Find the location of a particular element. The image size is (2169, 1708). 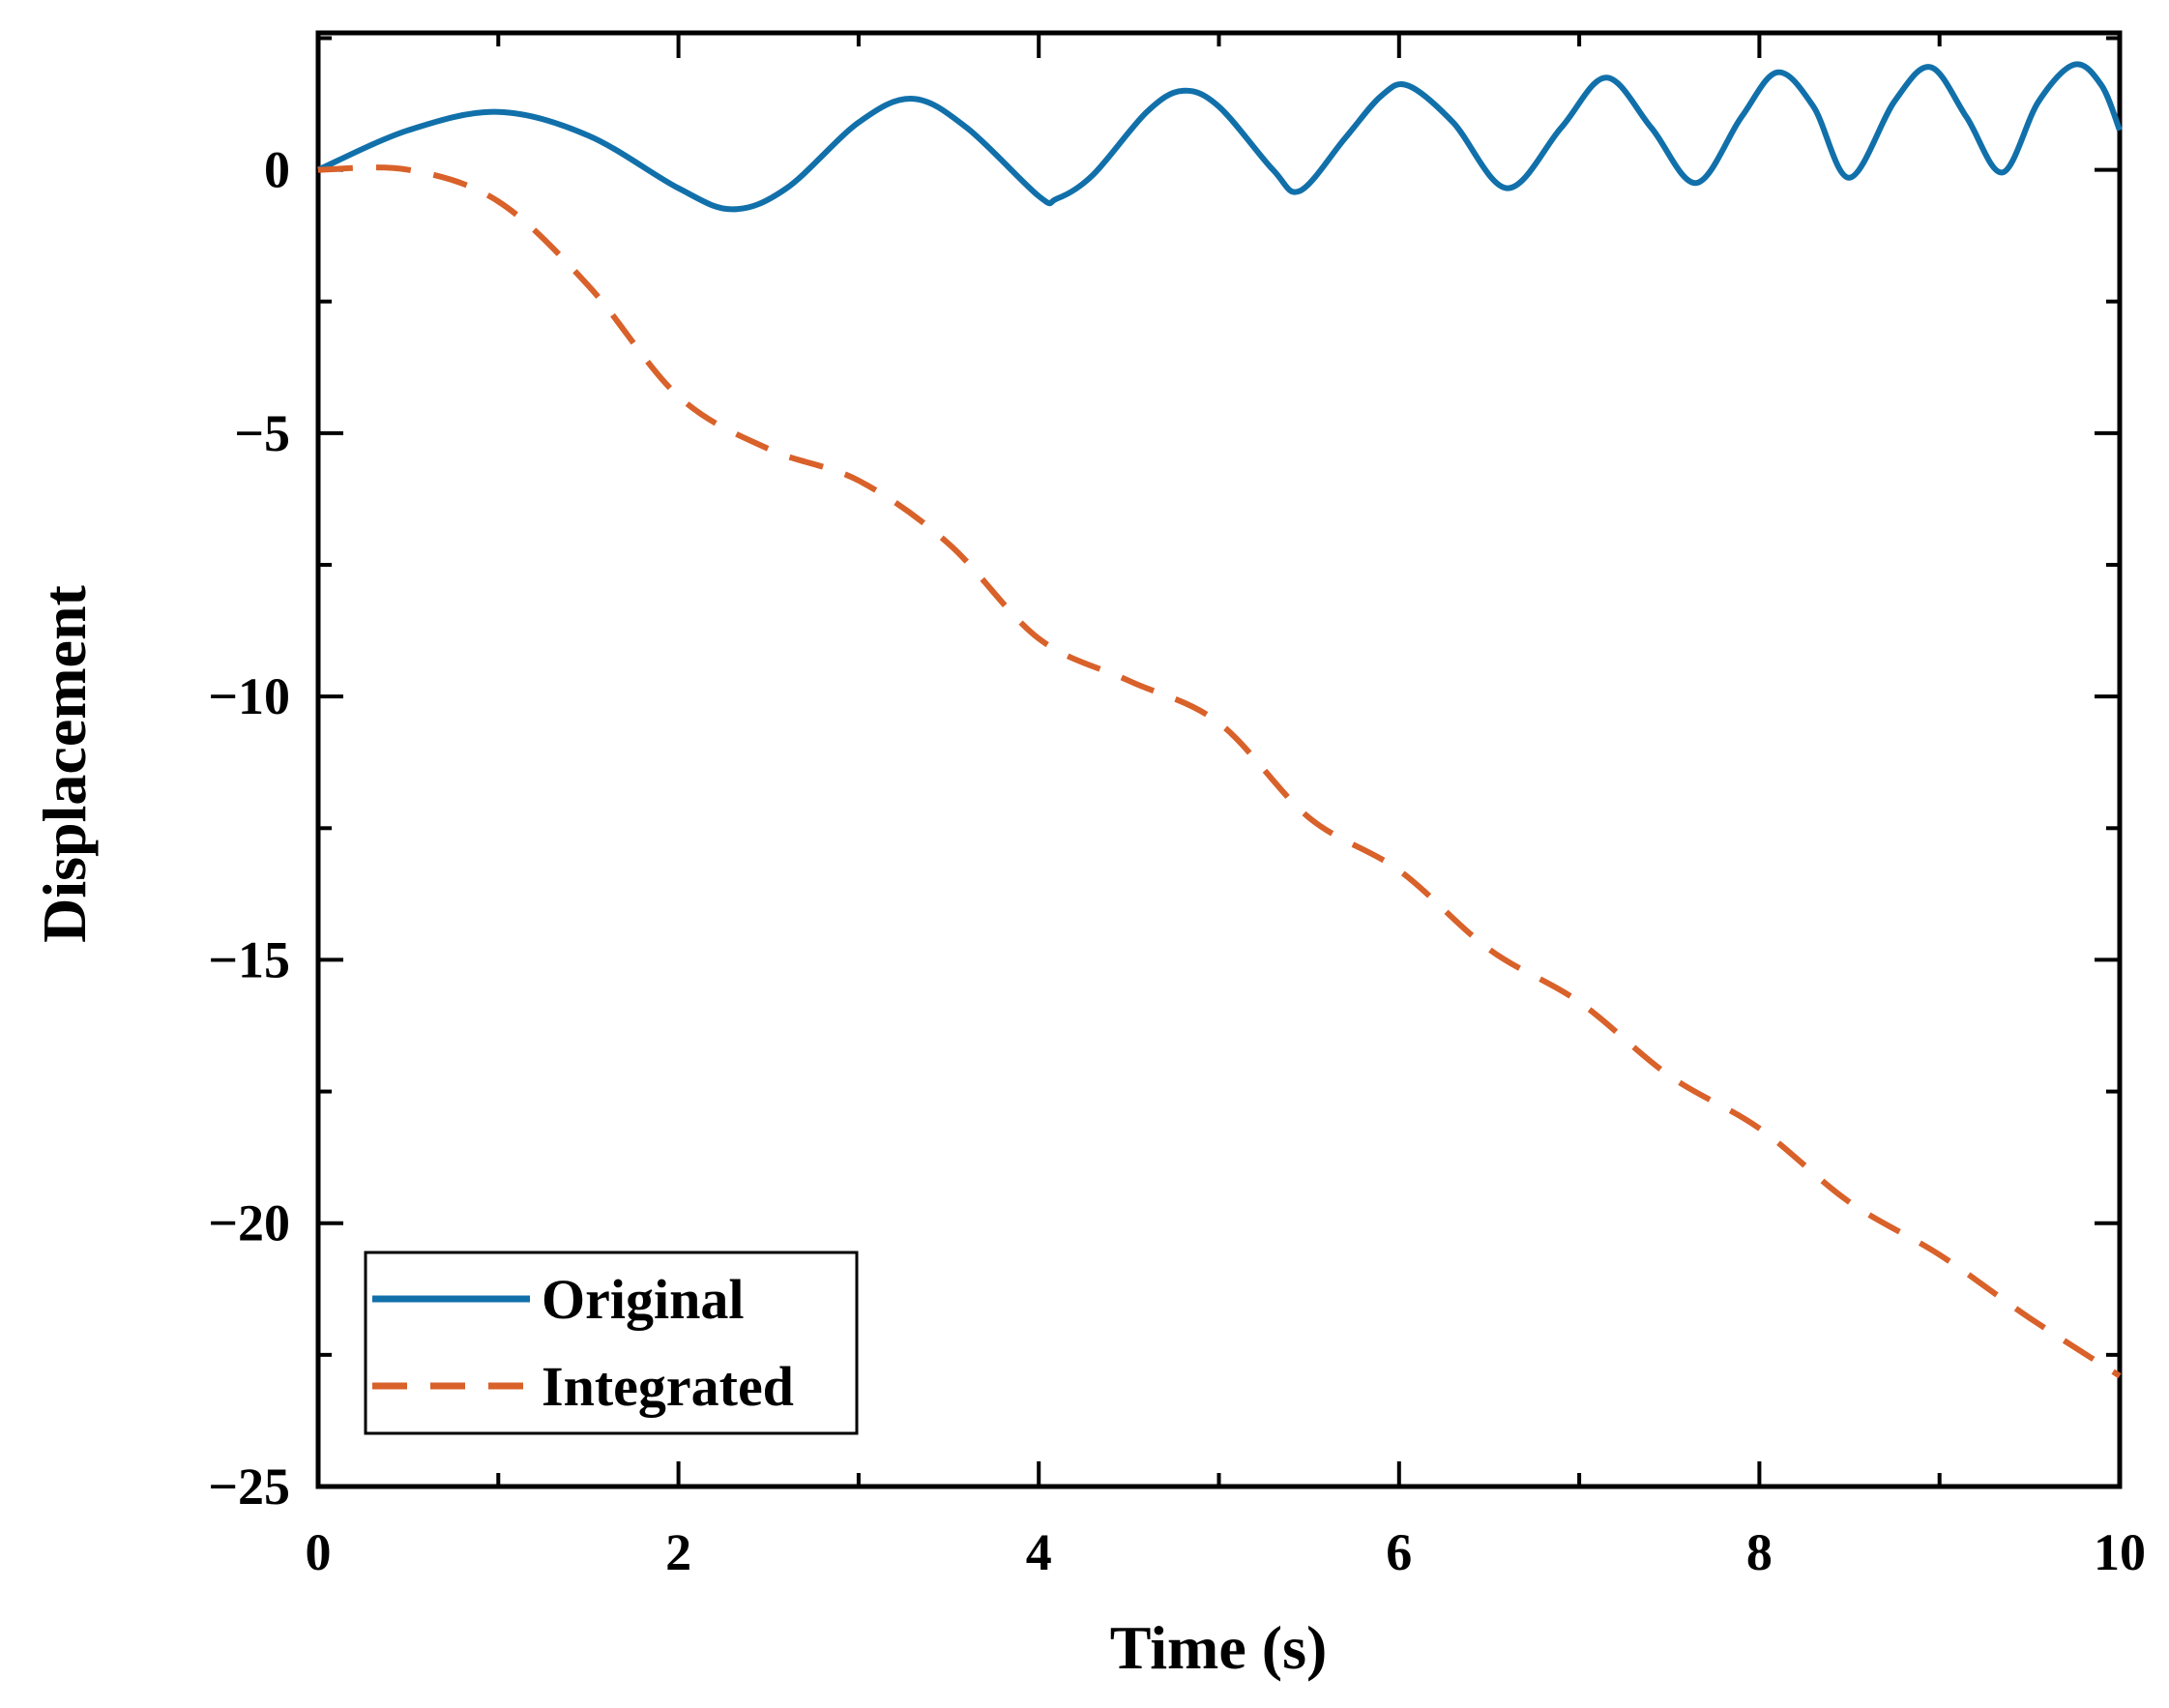

legend-box is located at coordinates (611, 1343).